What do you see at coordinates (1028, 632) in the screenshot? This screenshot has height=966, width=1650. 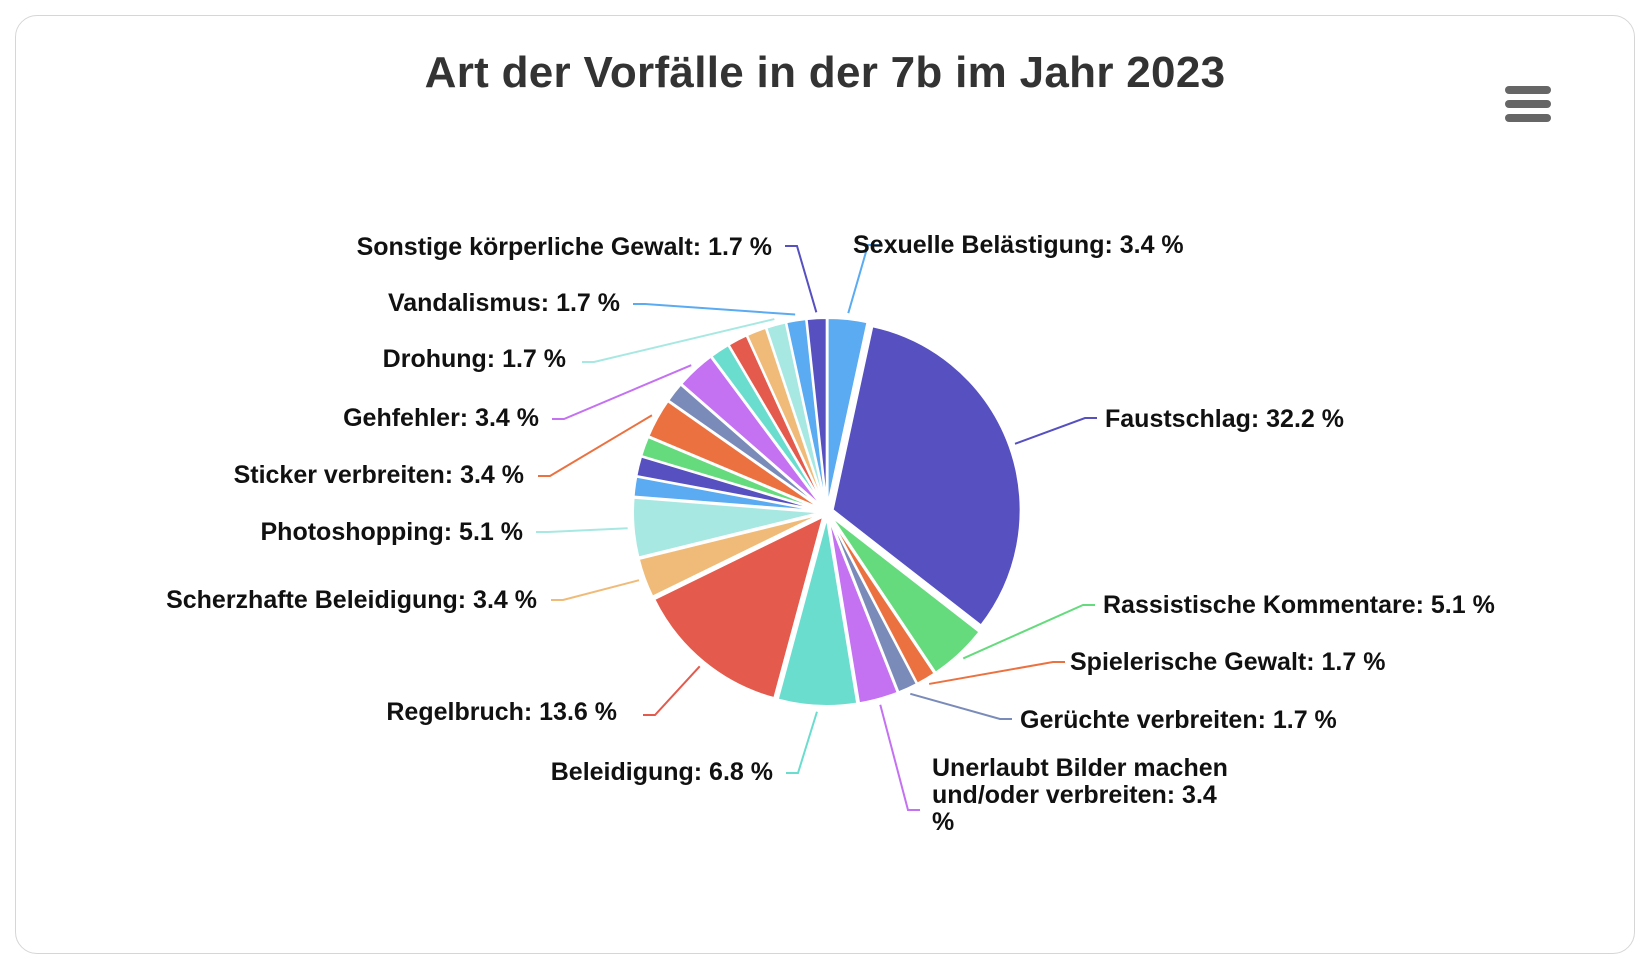 I see `connector-rassistische-kommentare` at bounding box center [1028, 632].